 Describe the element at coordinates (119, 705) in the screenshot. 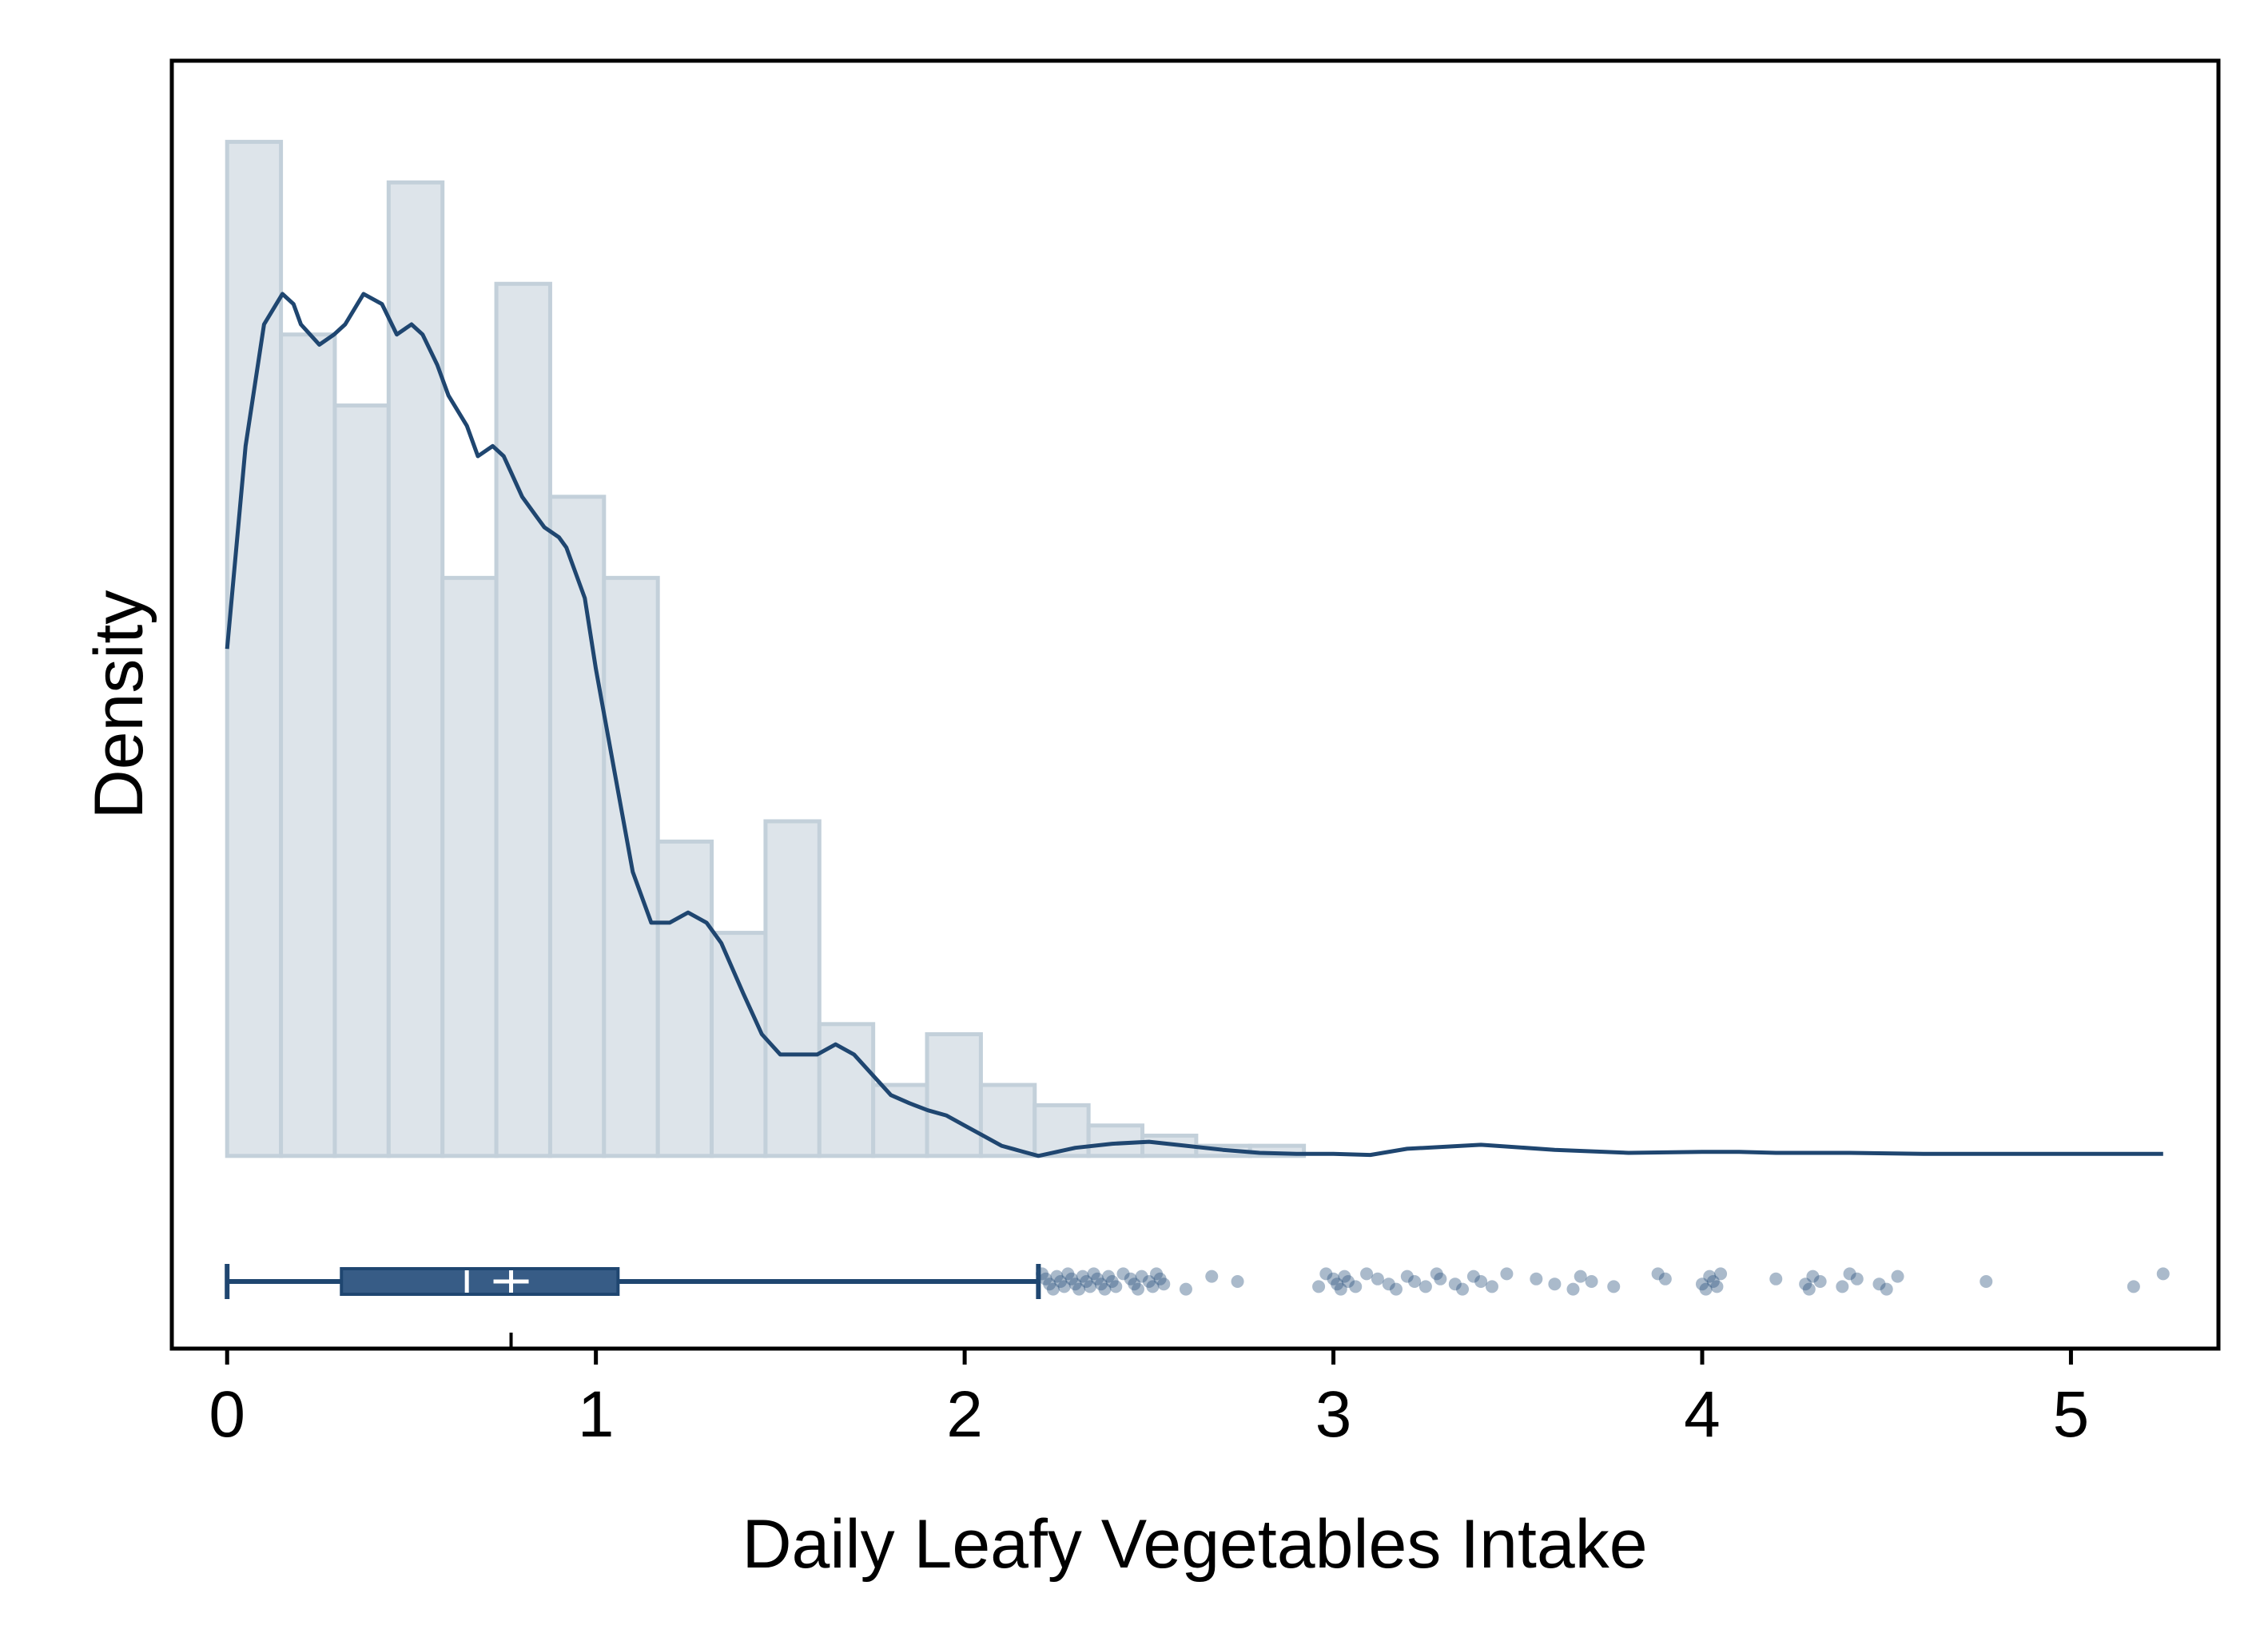

I see `y-axis-title: Density` at that location.